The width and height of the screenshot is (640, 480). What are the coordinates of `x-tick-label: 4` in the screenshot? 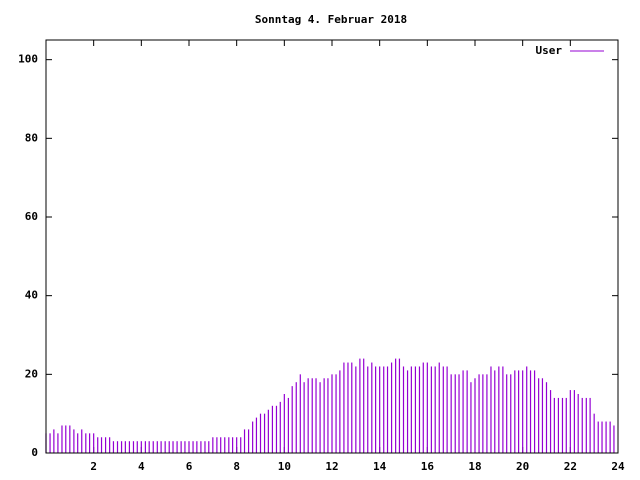 It's located at (141, 466).